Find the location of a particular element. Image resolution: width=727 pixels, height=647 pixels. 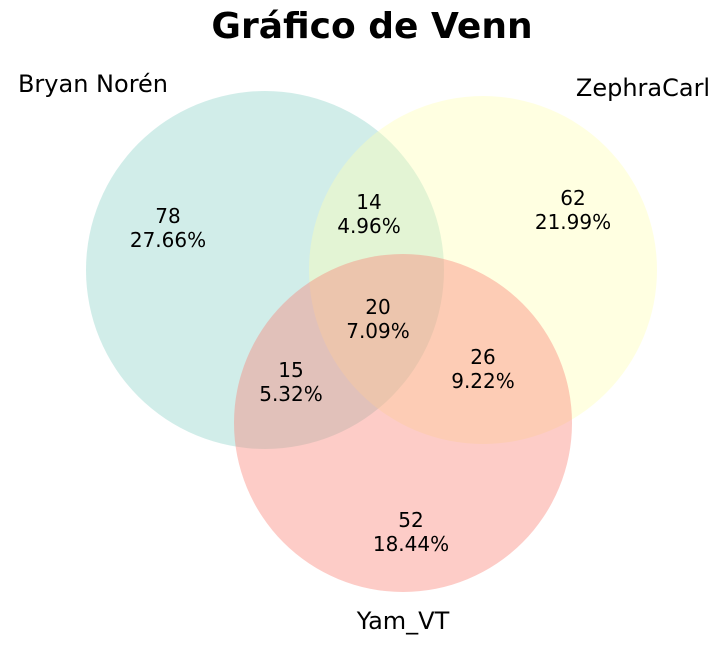

region-percent: 4.96% is located at coordinates (369, 226).